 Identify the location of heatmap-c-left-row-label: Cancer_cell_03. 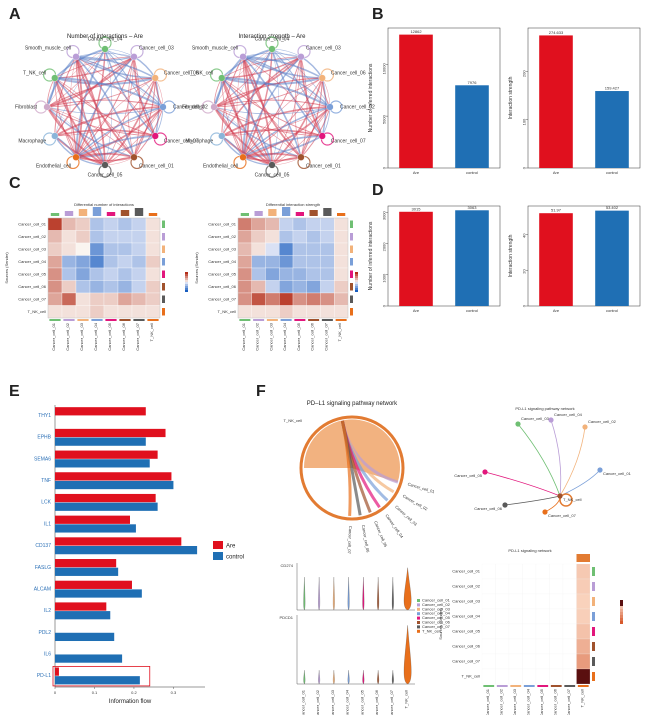
(32, 248).